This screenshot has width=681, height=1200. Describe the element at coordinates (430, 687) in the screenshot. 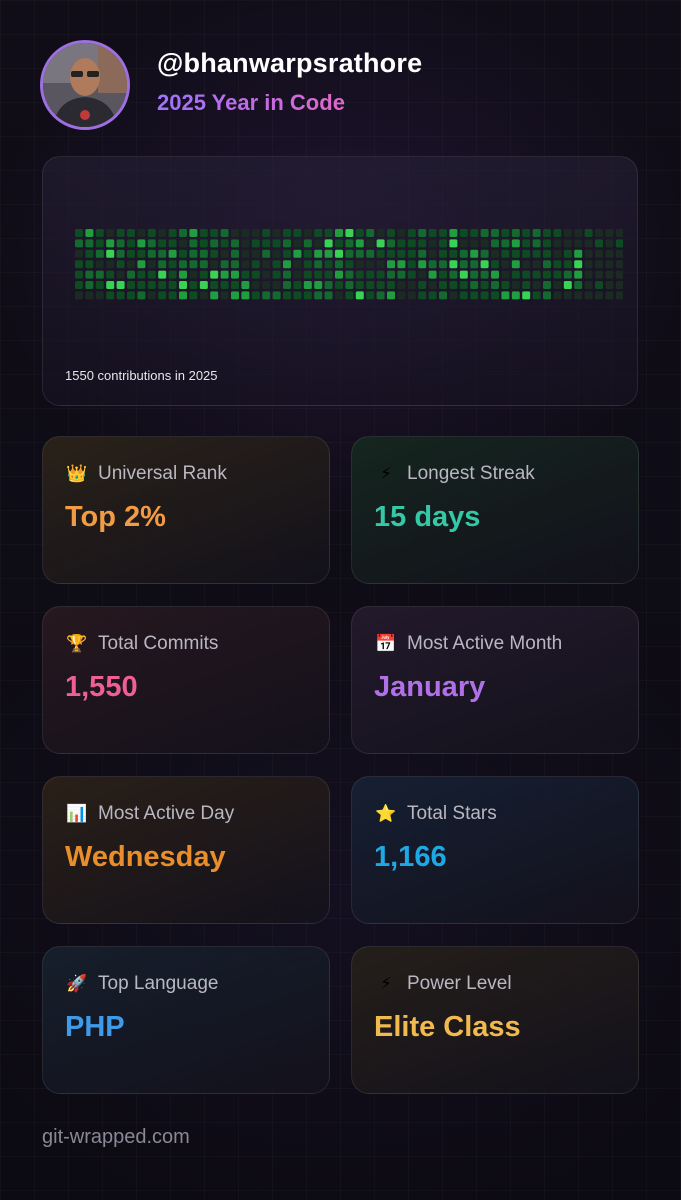

I see `stat-value: January` at that location.